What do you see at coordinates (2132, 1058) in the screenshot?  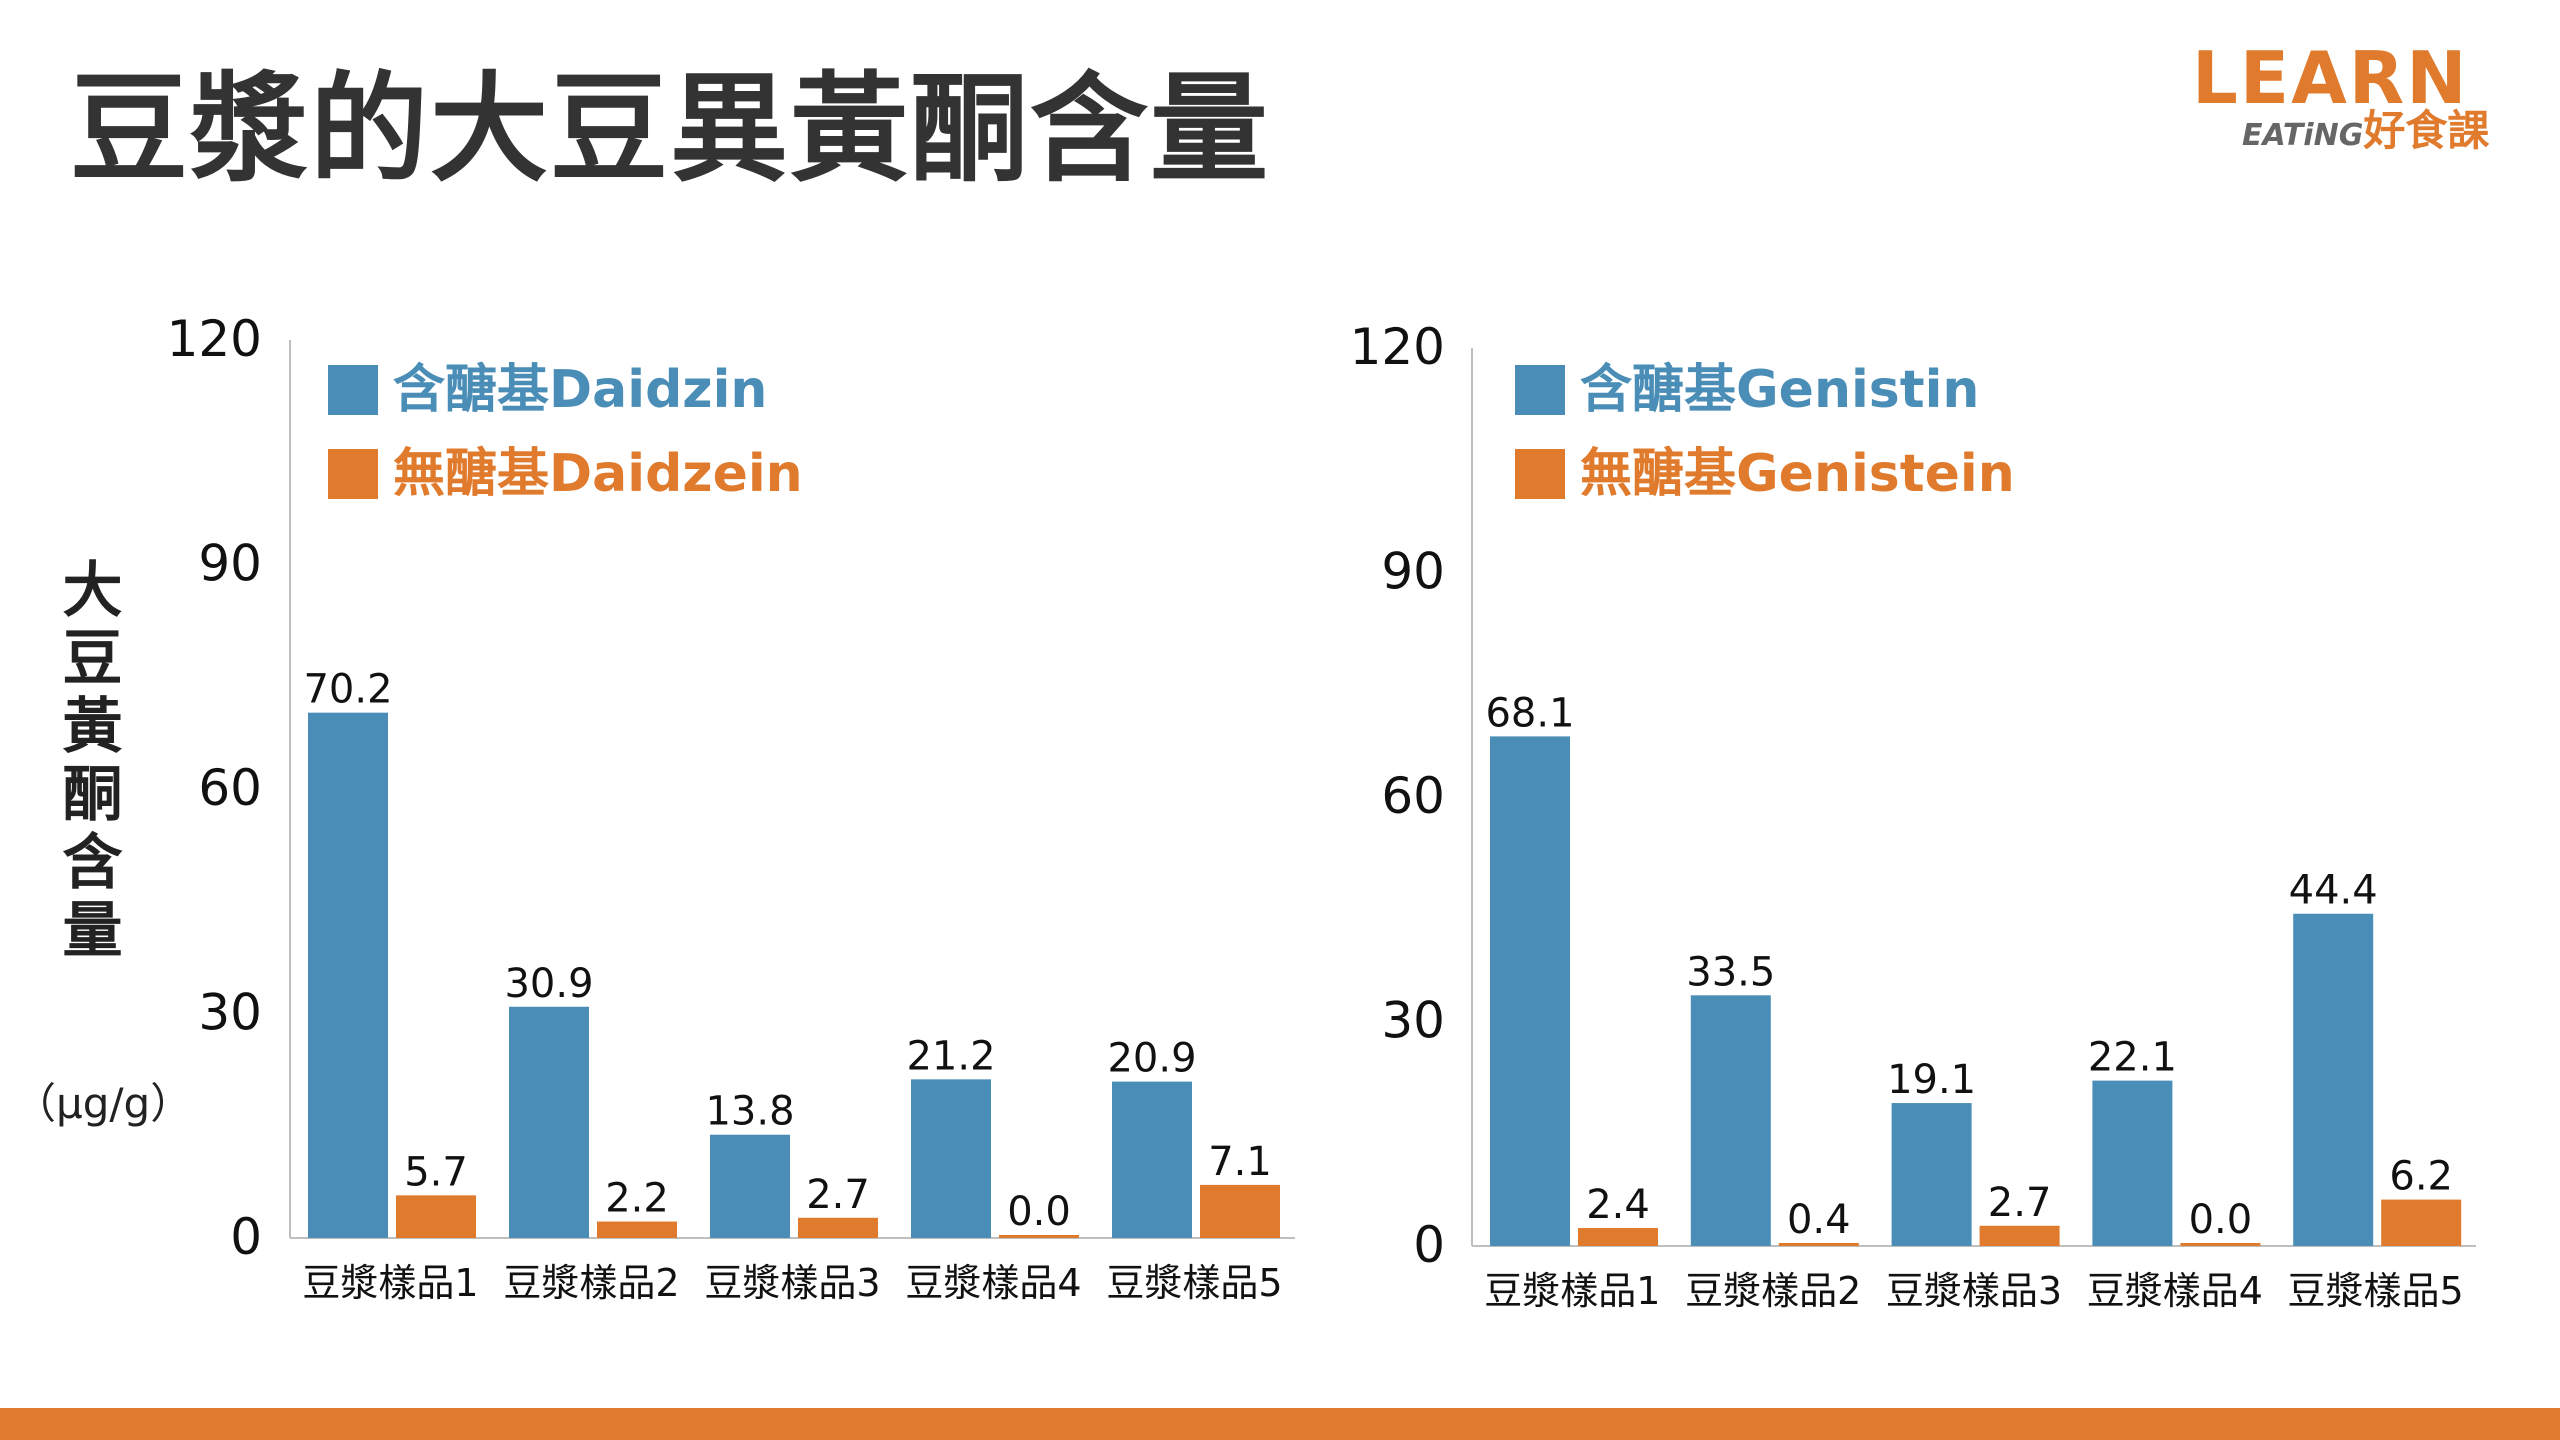 I see `data-label: 22.1` at bounding box center [2132, 1058].